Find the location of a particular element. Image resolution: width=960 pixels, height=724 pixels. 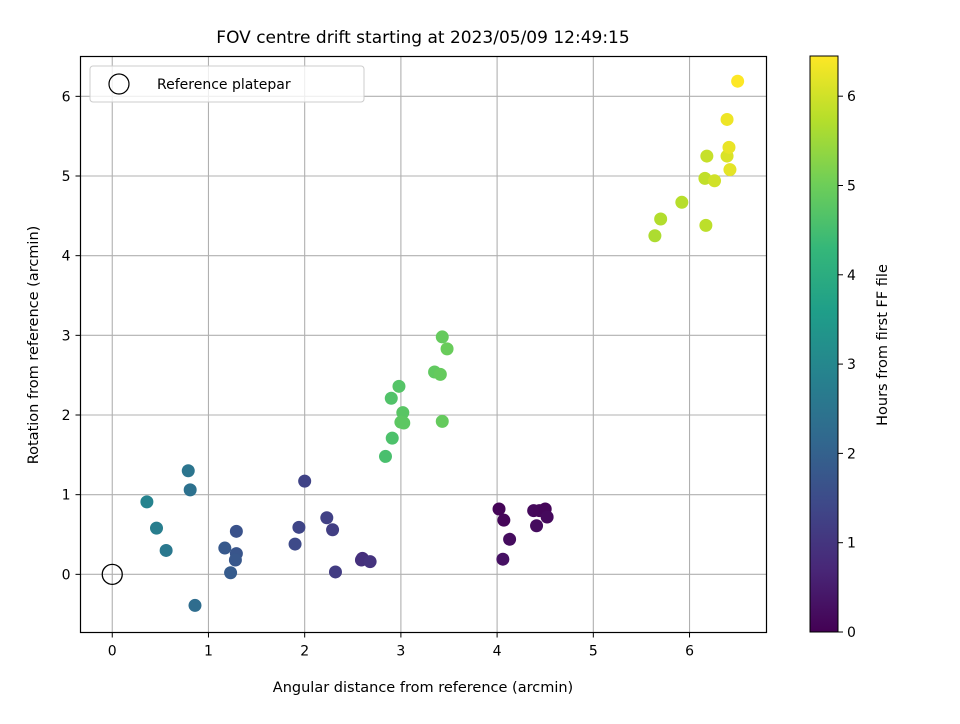

y-tick-label: 6 is located at coordinates (66, 97).